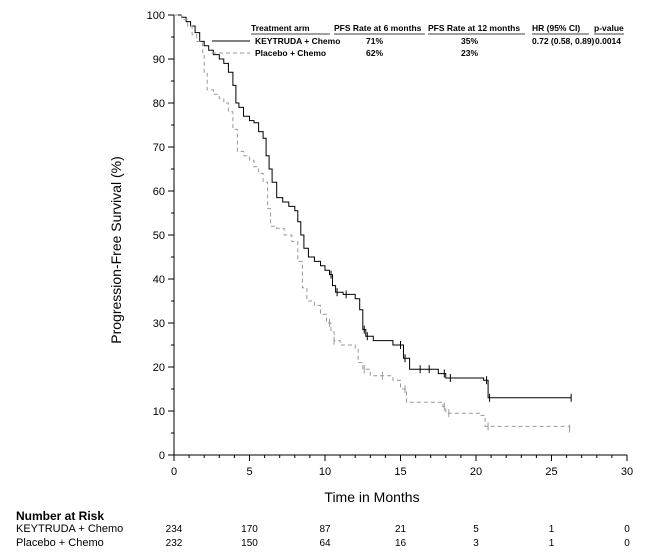 This screenshot has height=553, width=645. Describe the element at coordinates (325, 472) in the screenshot. I see `x-tick-label: 10` at that location.